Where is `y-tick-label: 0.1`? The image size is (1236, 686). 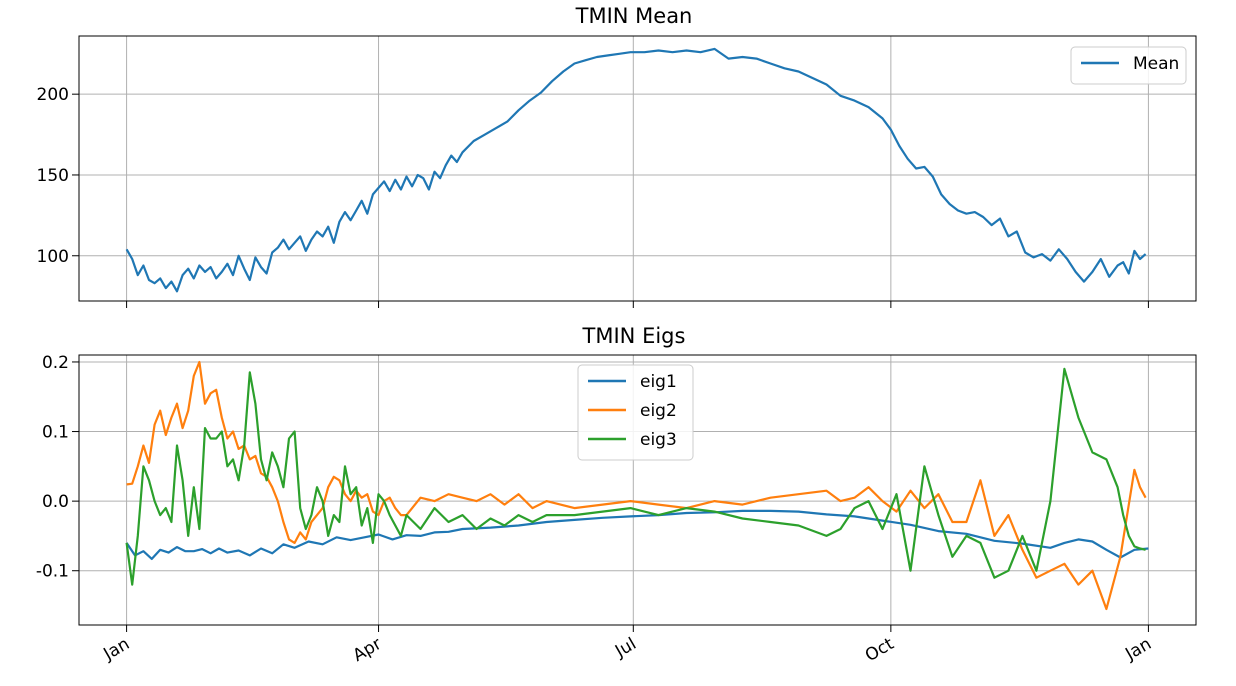 y-tick-label: 0.1 is located at coordinates (55, 433).